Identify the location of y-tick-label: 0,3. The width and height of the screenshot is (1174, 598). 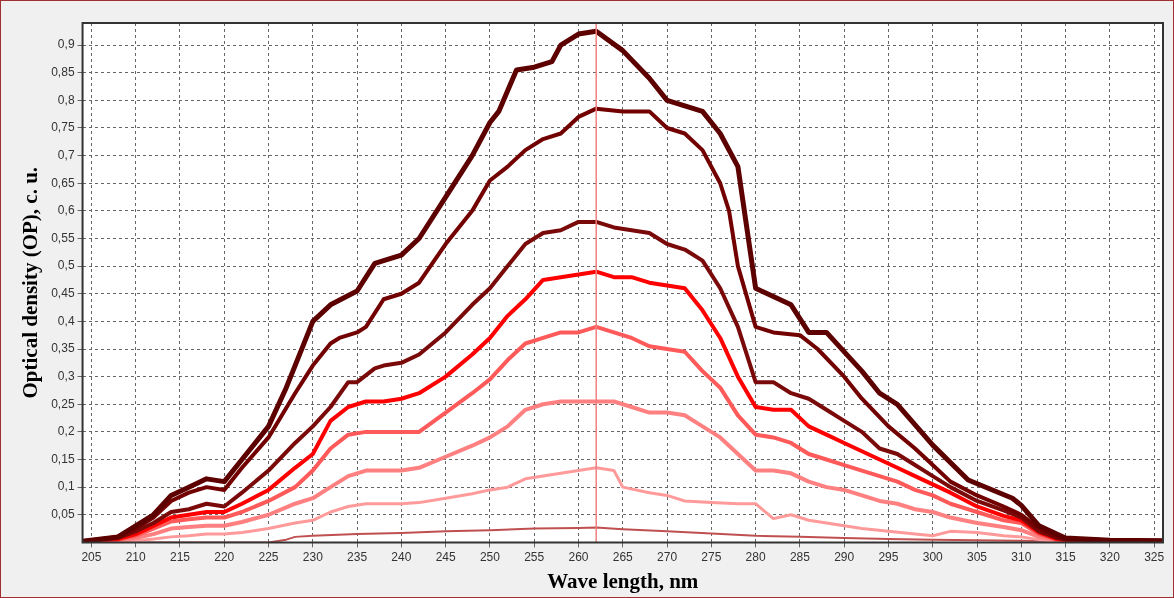
(66, 375).